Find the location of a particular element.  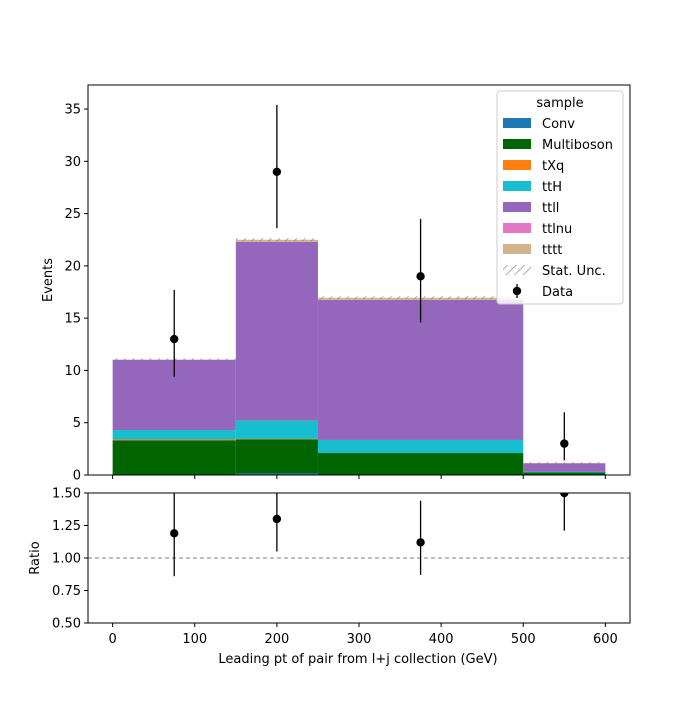

ratio-y-tick-label: 1.00 is located at coordinates (66, 559).